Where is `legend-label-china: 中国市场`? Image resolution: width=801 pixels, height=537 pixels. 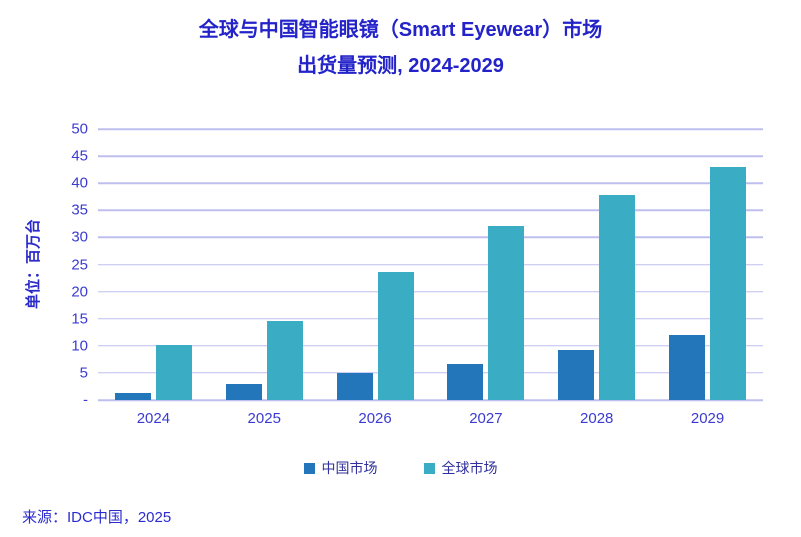 legend-label-china: 中国市场 is located at coordinates (349, 468).